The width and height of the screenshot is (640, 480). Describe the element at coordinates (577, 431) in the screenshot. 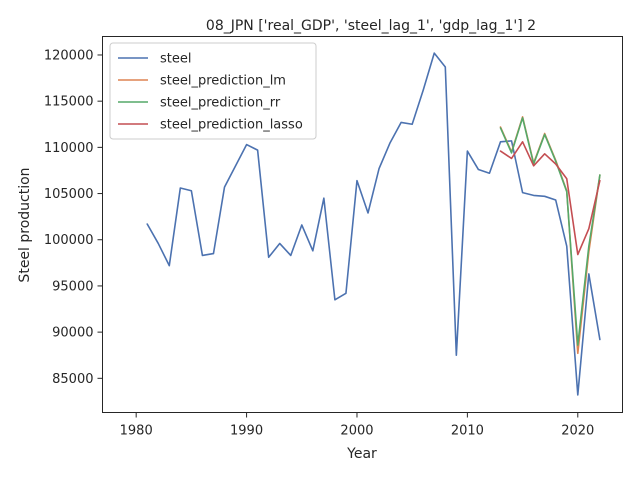

I see `x-tick-label: 2020` at that location.